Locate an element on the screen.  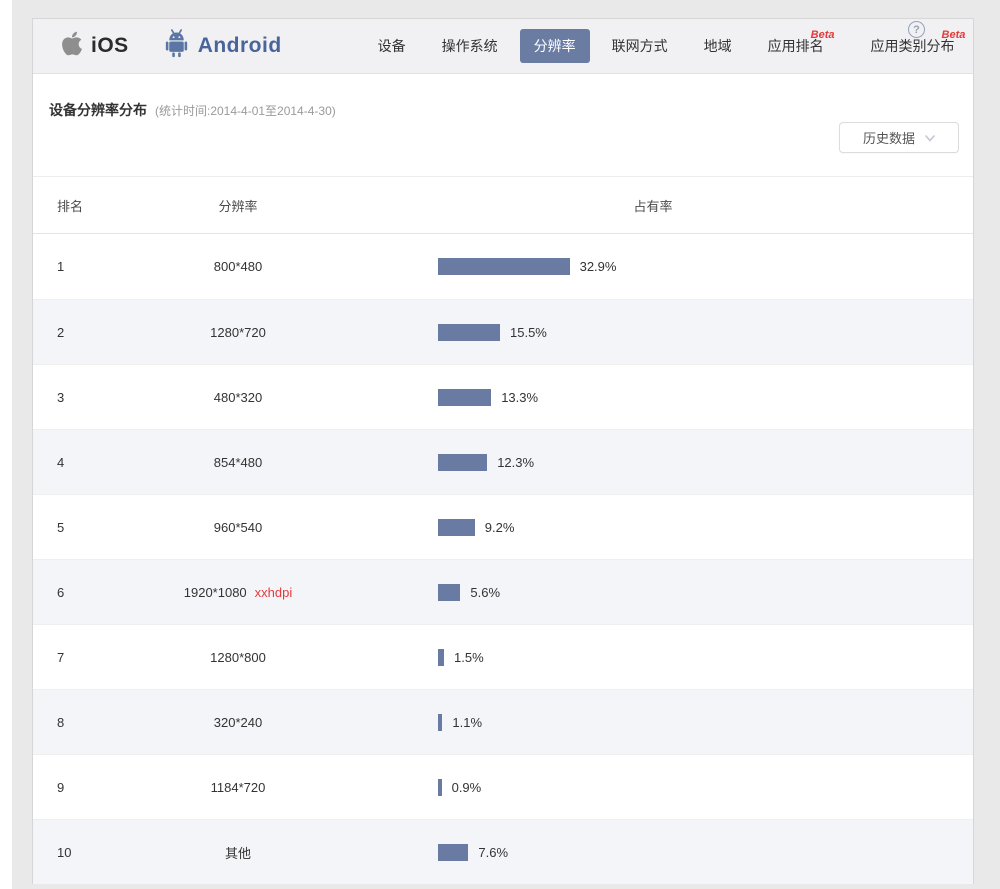
share-cell: 32.9% is located at coordinates (653, 266).